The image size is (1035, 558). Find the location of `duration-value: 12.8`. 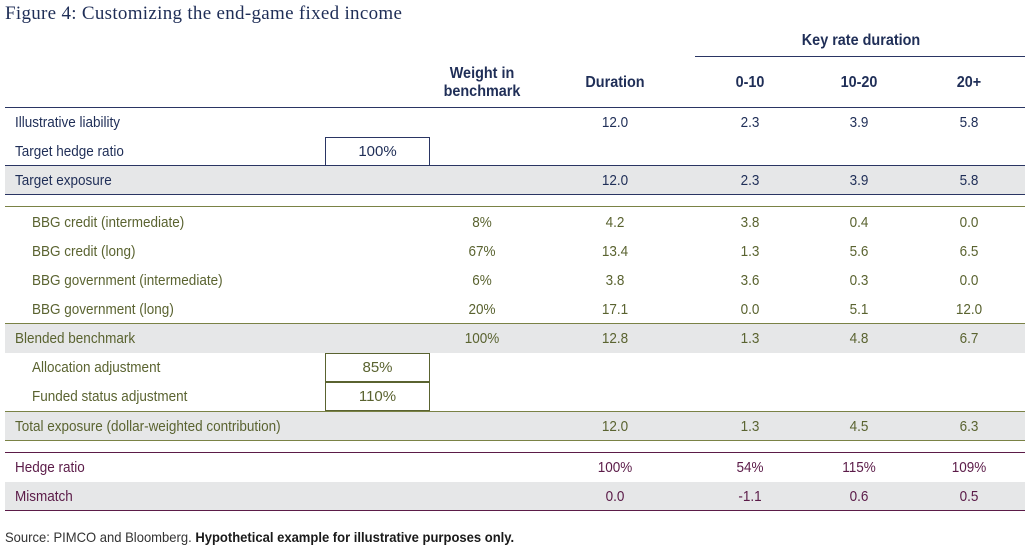

duration-value: 12.8 is located at coordinates (615, 338).